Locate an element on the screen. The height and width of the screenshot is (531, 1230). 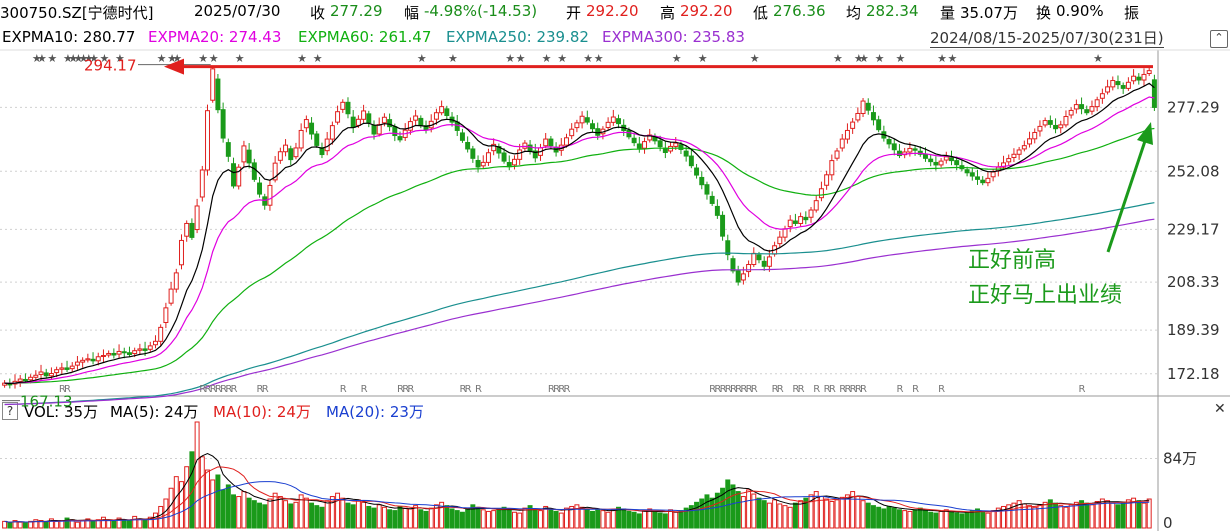
price-tick-label: 189.39 is located at coordinates (1193, 330).